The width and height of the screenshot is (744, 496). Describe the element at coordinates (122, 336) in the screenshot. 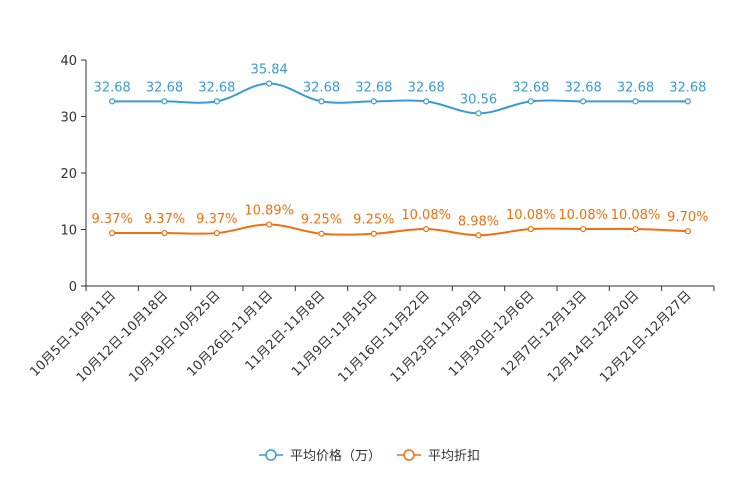

I see `x-tick-label: 10月12日-10月18日` at that location.